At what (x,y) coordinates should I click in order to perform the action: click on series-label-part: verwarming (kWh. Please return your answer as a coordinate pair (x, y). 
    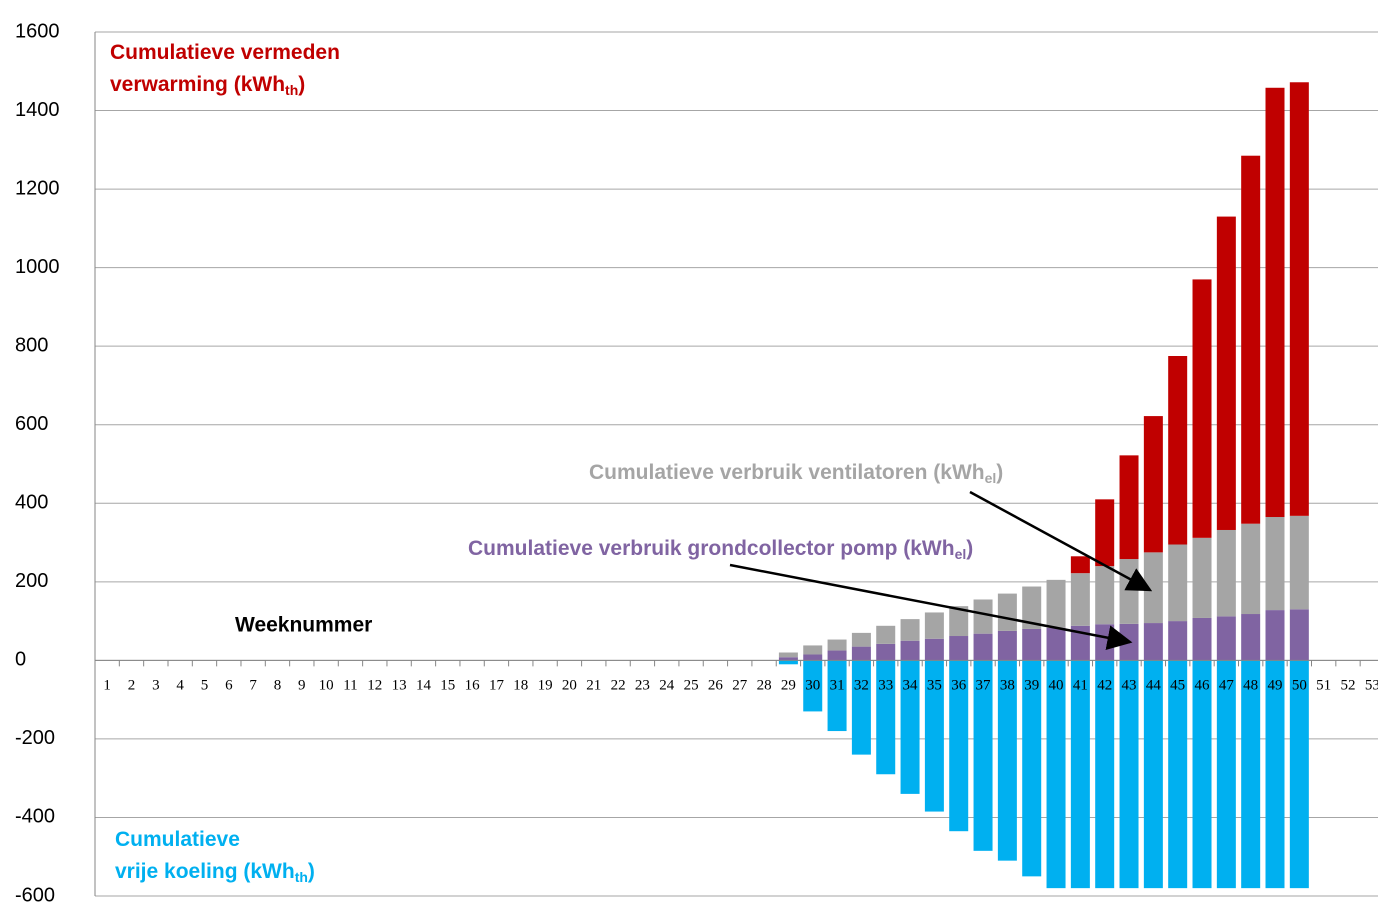
    Looking at the image, I should click on (197, 84).